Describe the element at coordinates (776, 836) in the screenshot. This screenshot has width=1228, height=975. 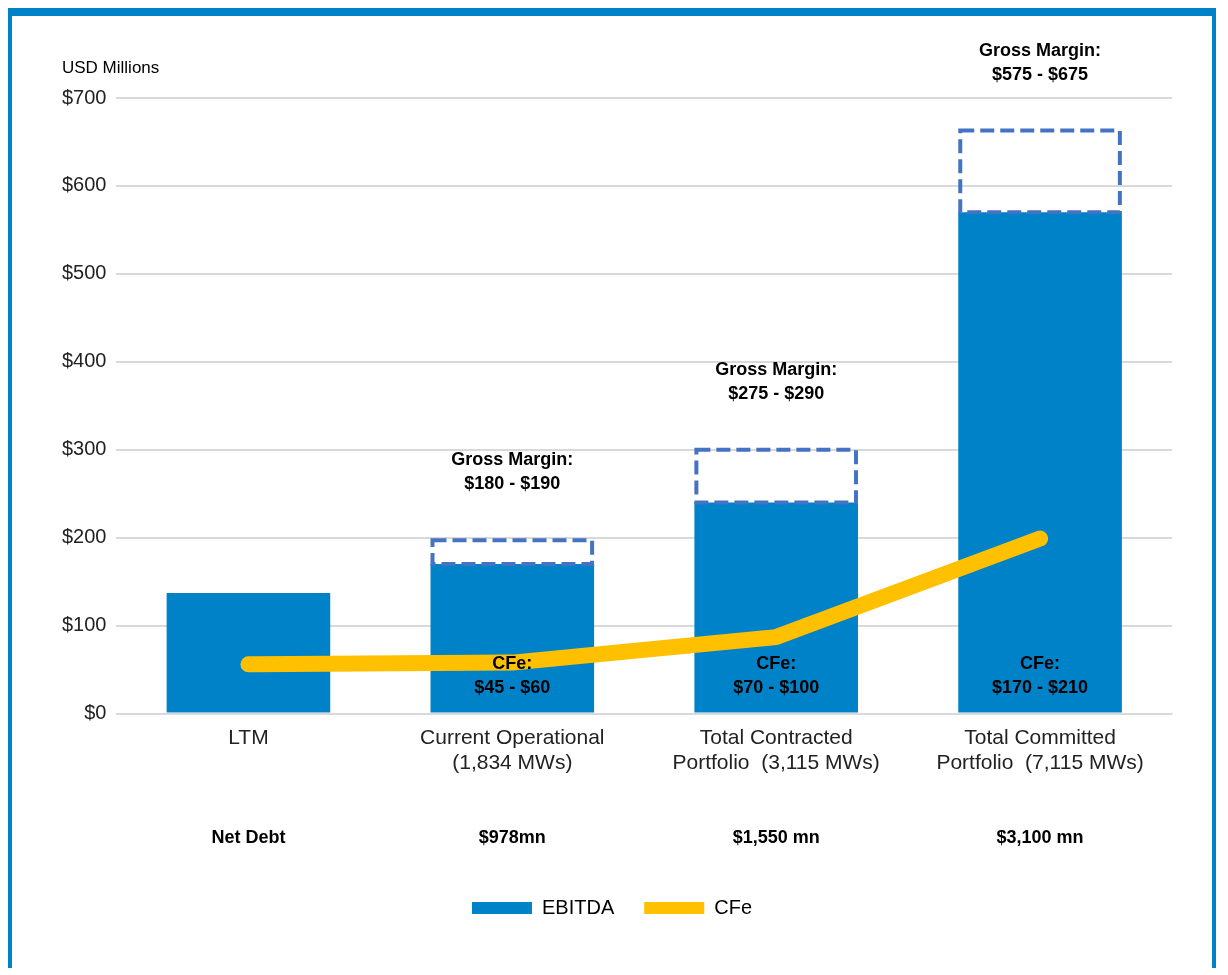
I see `text: $1,550 mn` at that location.